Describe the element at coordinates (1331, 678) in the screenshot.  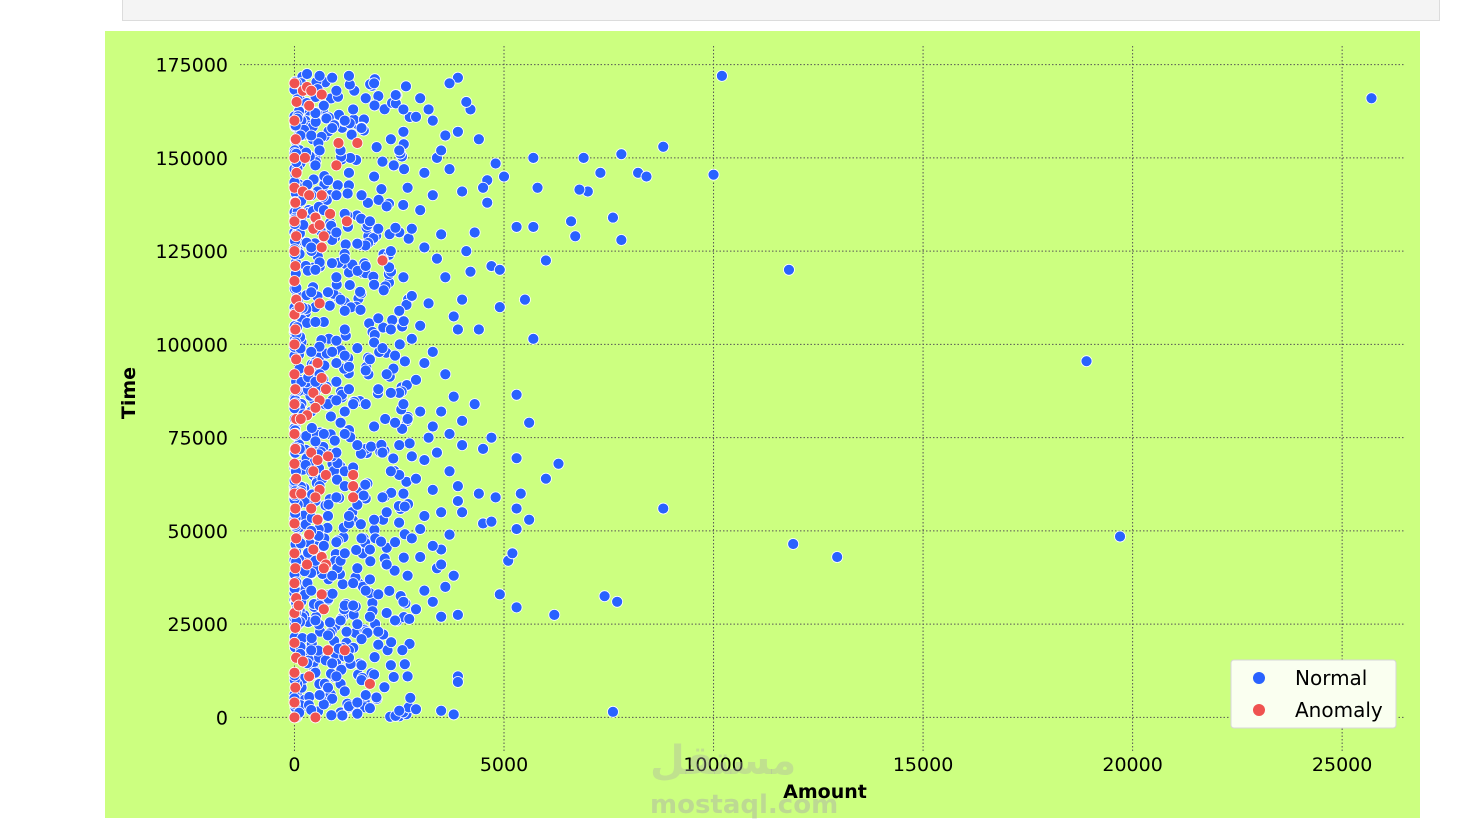
I see `legend-label-normal: Normal` at that location.